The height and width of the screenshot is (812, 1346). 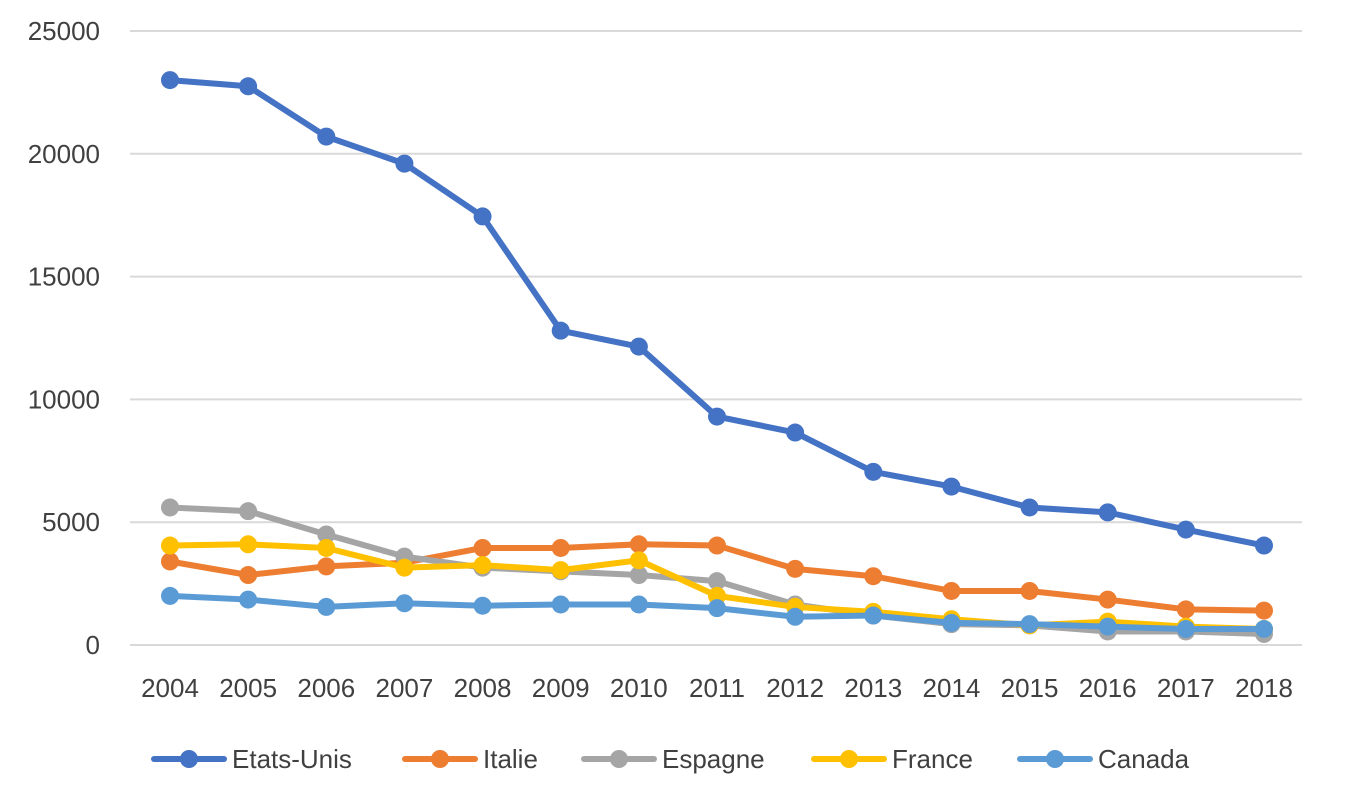 What do you see at coordinates (248, 688) in the screenshot?
I see `x-tick-label: 2005` at bounding box center [248, 688].